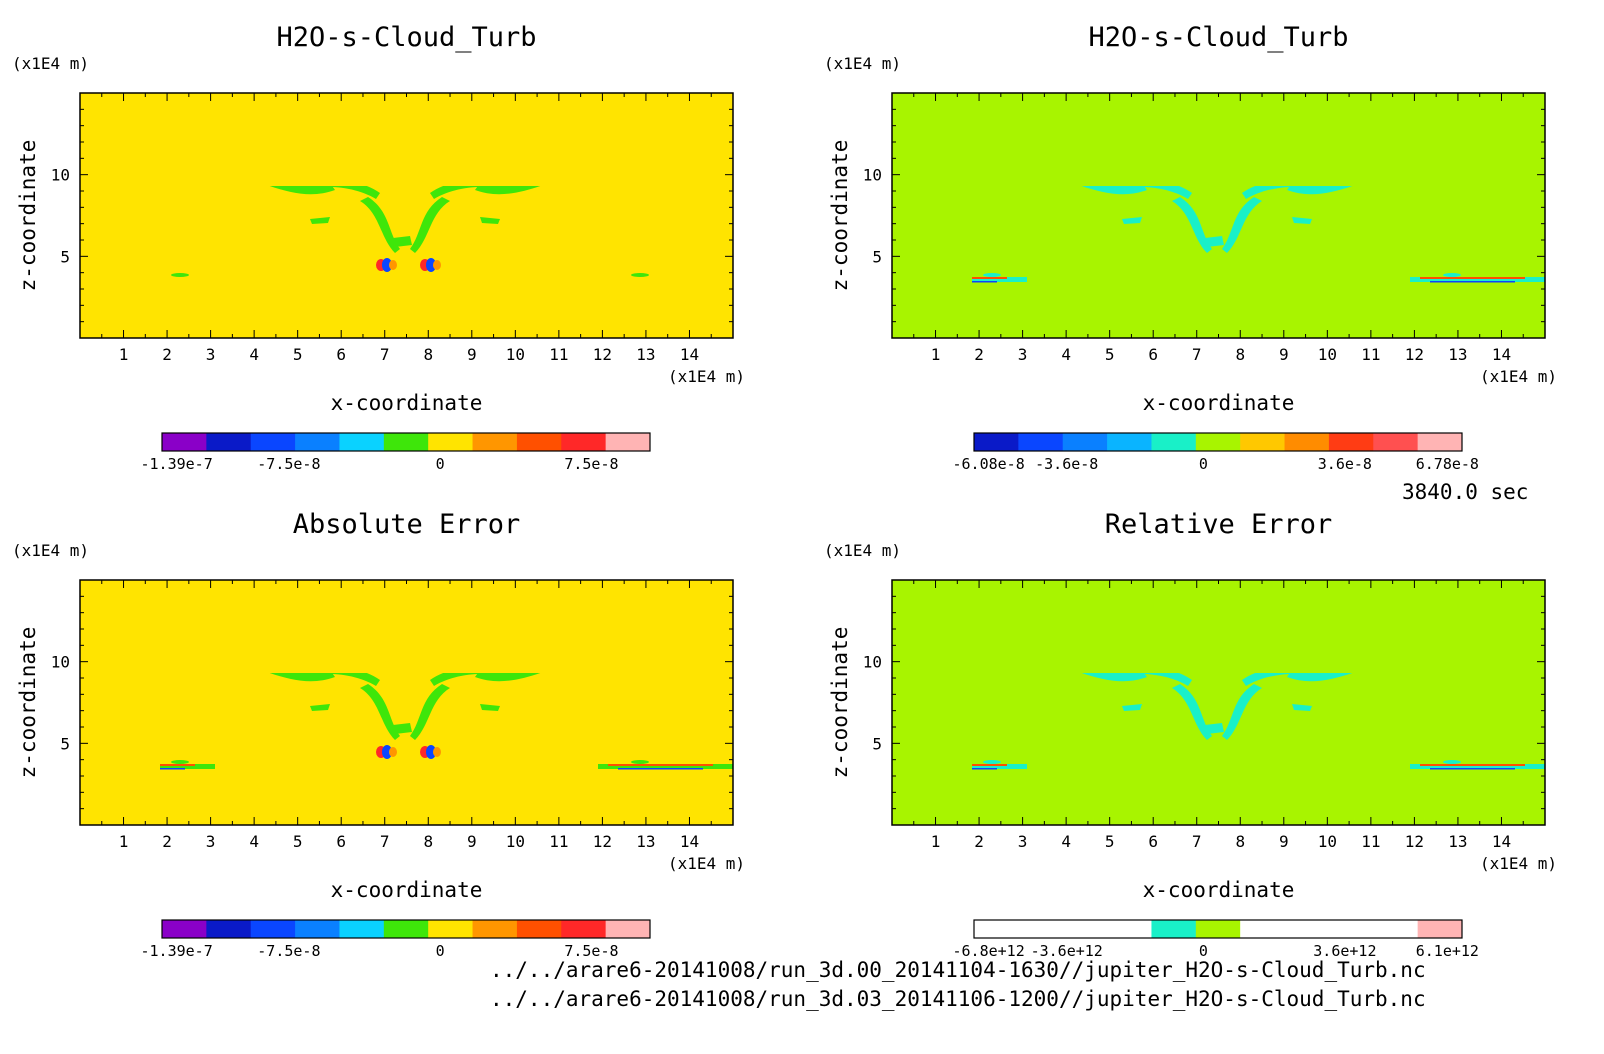 The width and height of the screenshot is (1604, 1054). Describe the element at coordinates (645, 354) in the screenshot. I see `x-tick-label: 13` at that location.